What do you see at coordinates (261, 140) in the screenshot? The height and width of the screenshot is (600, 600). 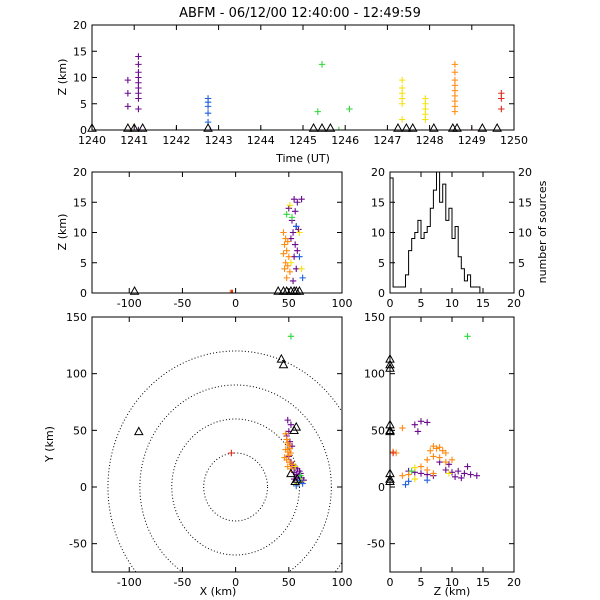 I see `time-height-x-tick-label: 1244` at bounding box center [261, 140].